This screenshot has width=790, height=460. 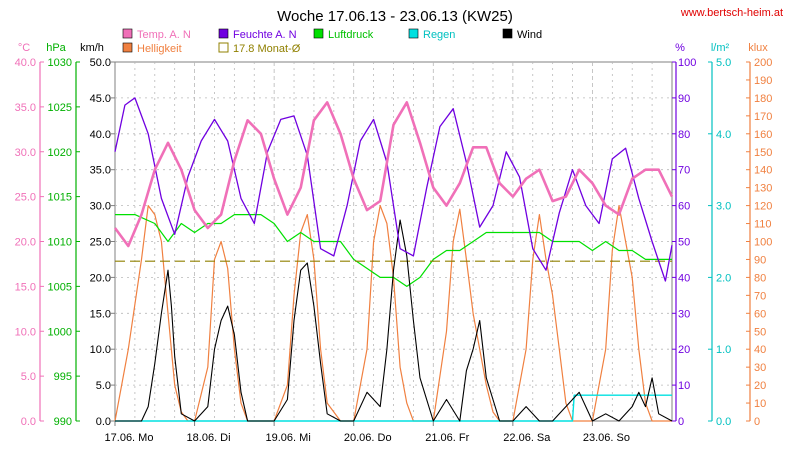 I want to click on rain-tick-label: 0.0, so click(x=723, y=422).